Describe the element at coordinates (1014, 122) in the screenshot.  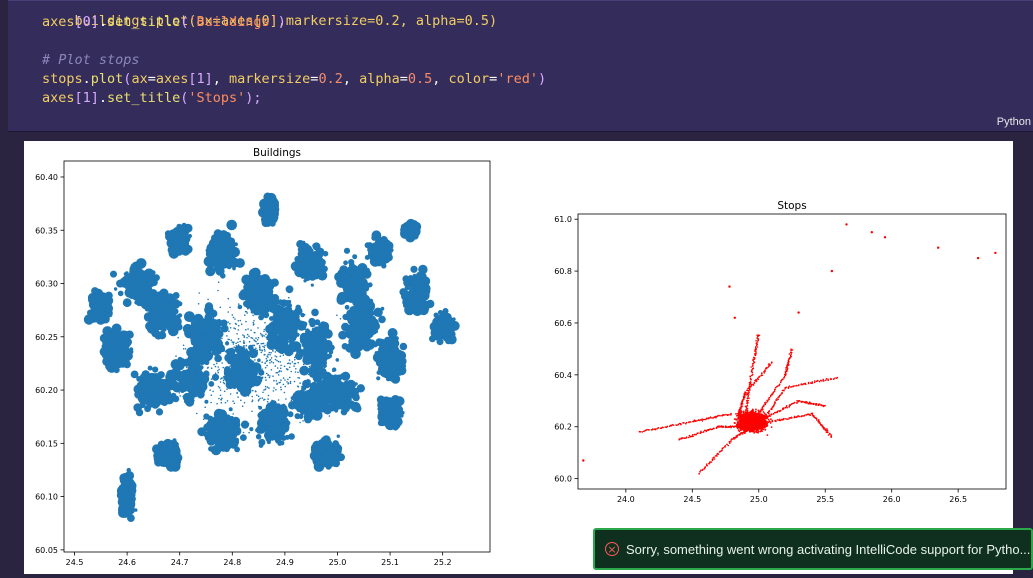
I see `language-label: Python` at that location.